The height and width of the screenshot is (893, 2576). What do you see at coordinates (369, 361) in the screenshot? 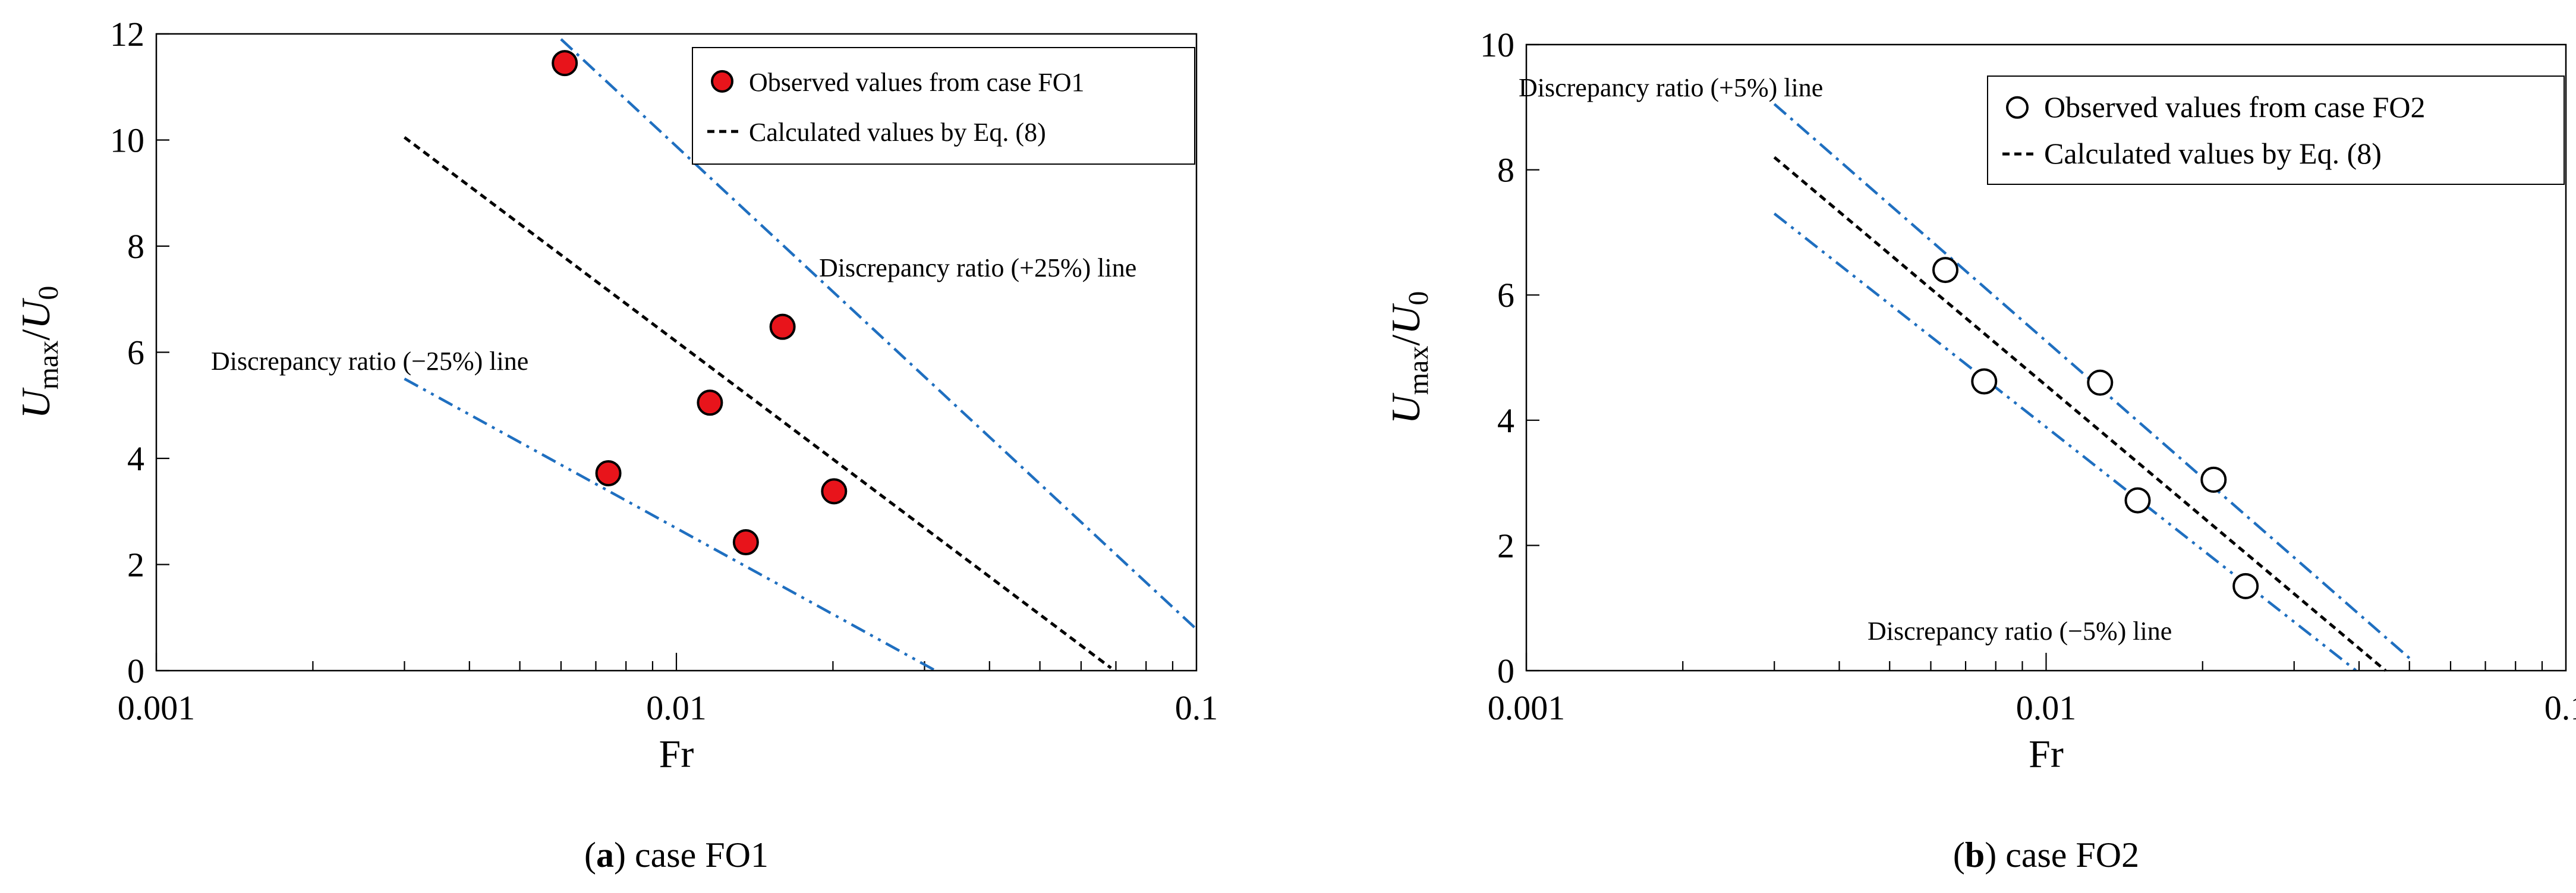
I see `fo1-annotation-lower: Discrepancy ratio (−25%) line` at bounding box center [369, 361].